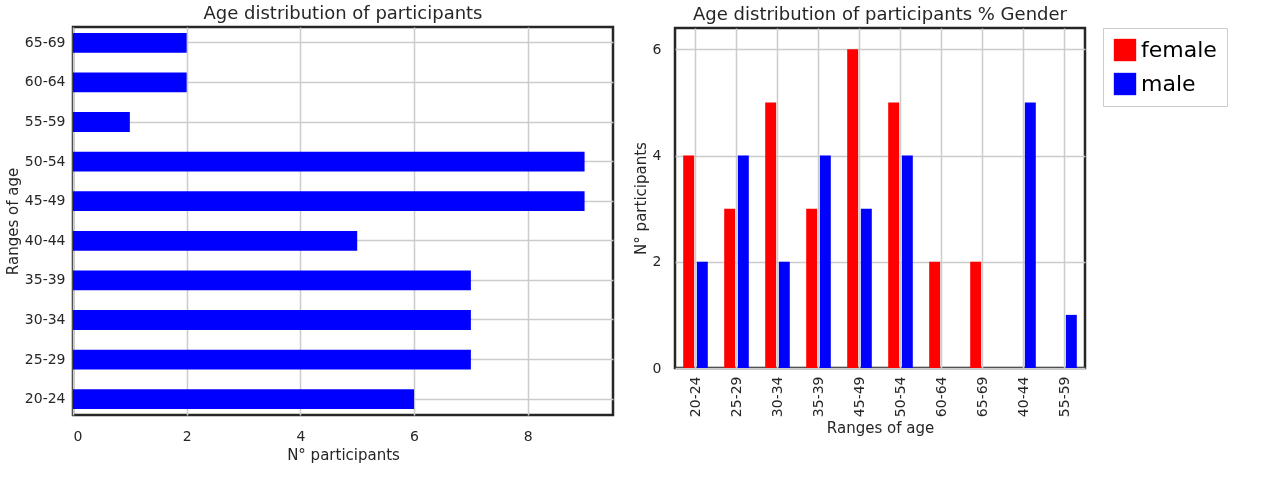 This screenshot has width=1282, height=498. I want to click on y-tick-label: 30-34, so click(45, 318).